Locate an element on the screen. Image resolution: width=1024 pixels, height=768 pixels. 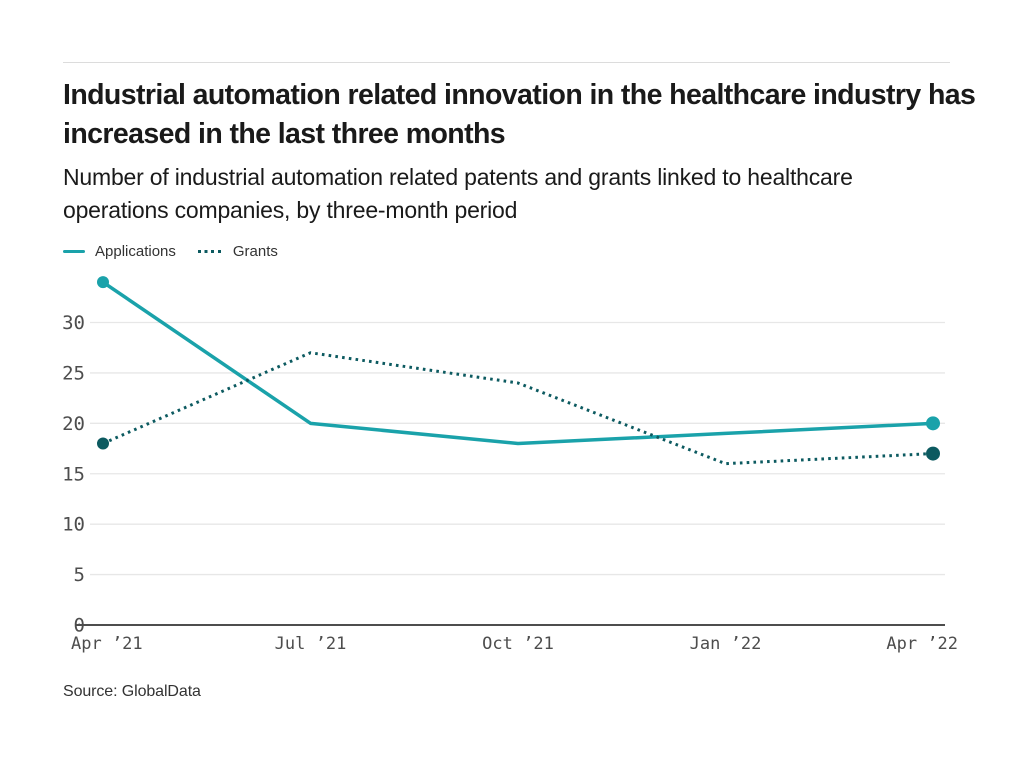
y-tick-label: 10 is located at coordinates (74, 525).